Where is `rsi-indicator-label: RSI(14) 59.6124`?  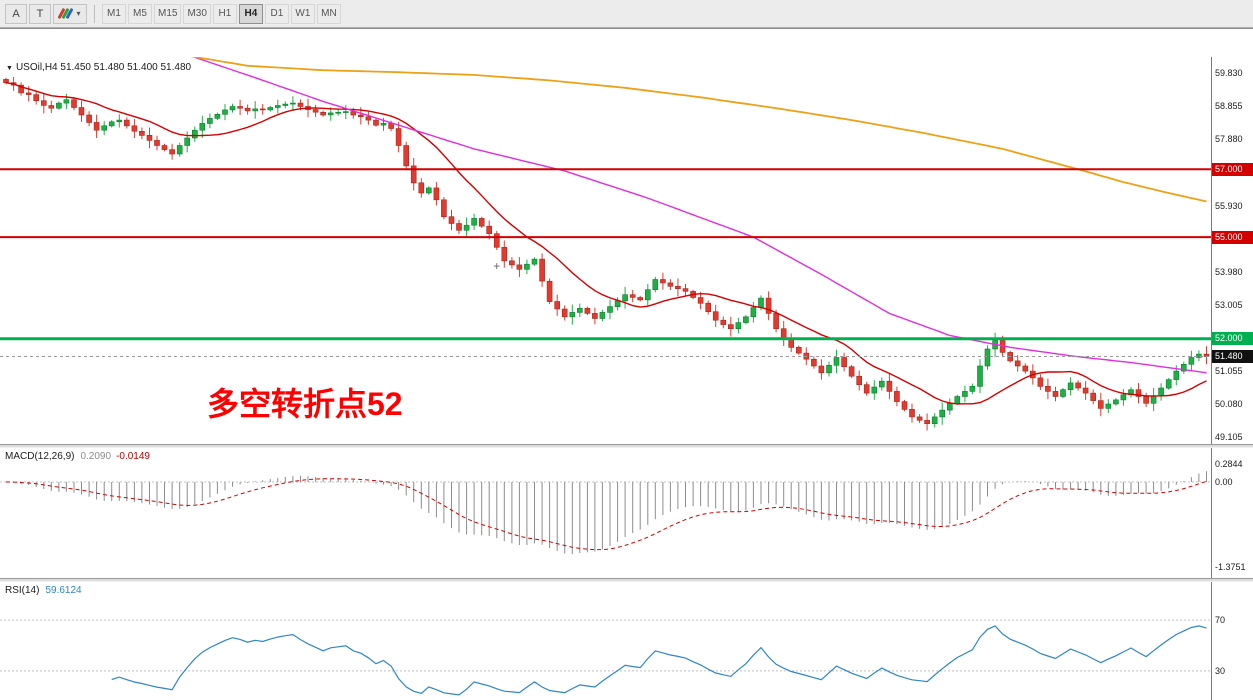 rsi-indicator-label: RSI(14) 59.6124 is located at coordinates (43, 590).